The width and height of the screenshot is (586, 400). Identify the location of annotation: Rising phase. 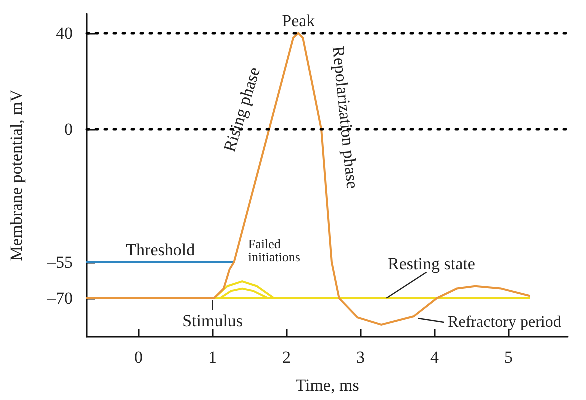
(242, 109).